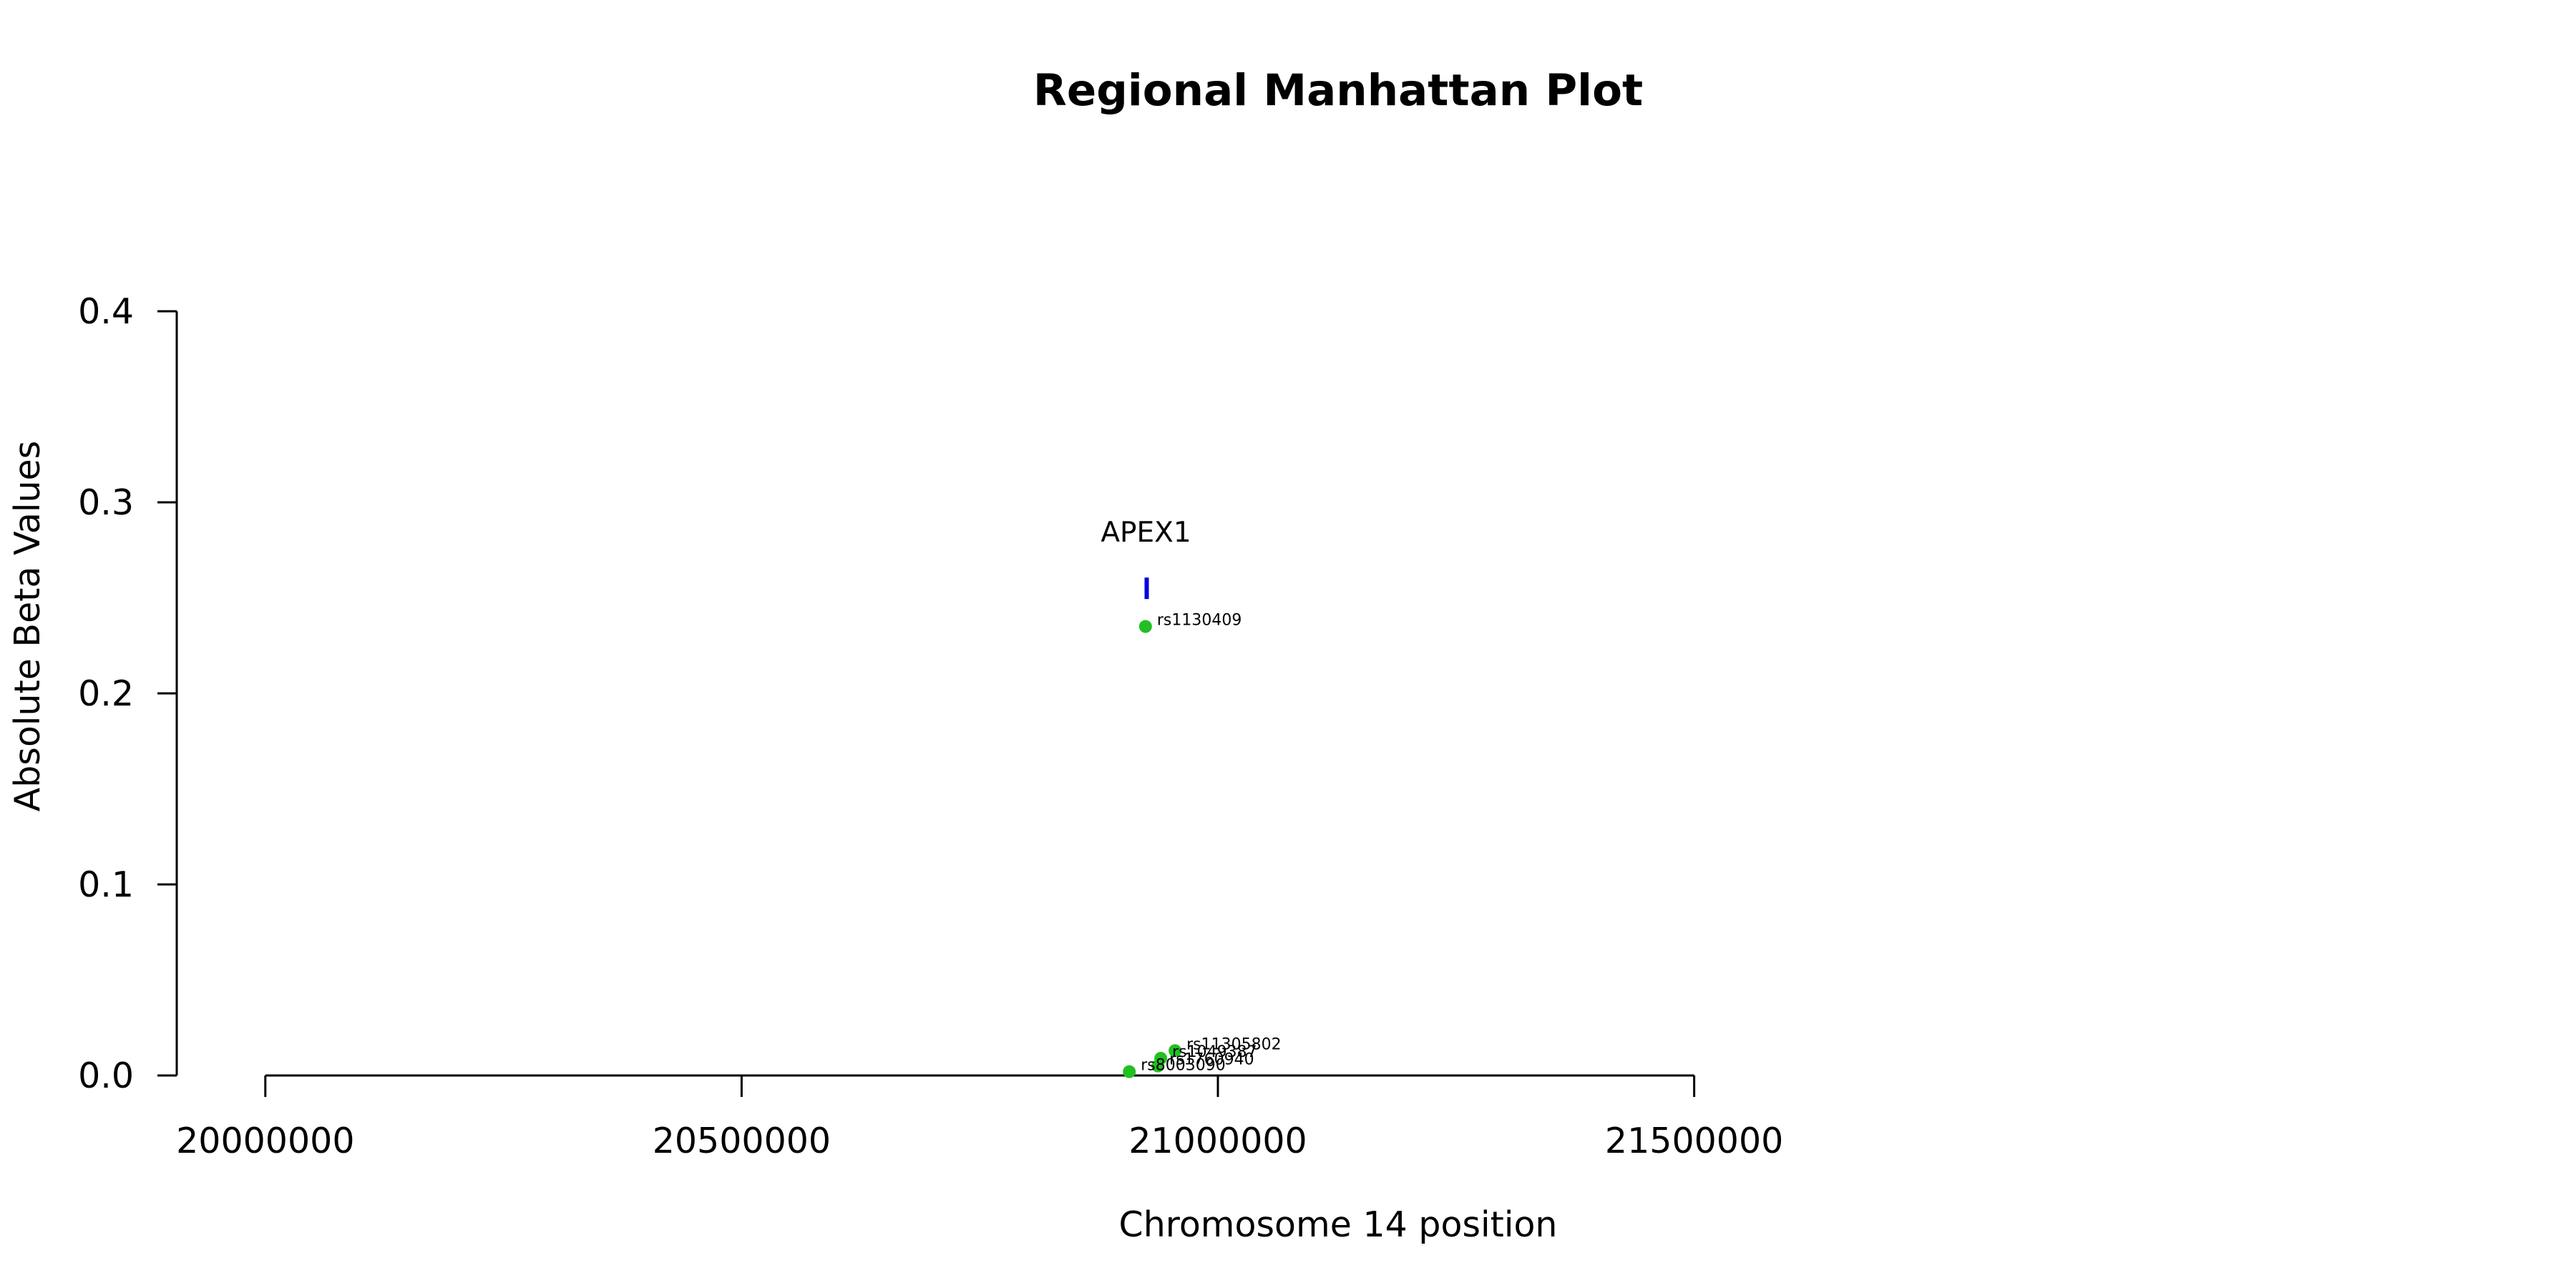 Image resolution: width=2576 pixels, height=1288 pixels. I want to click on point-label: rs1130409, so click(1199, 621).